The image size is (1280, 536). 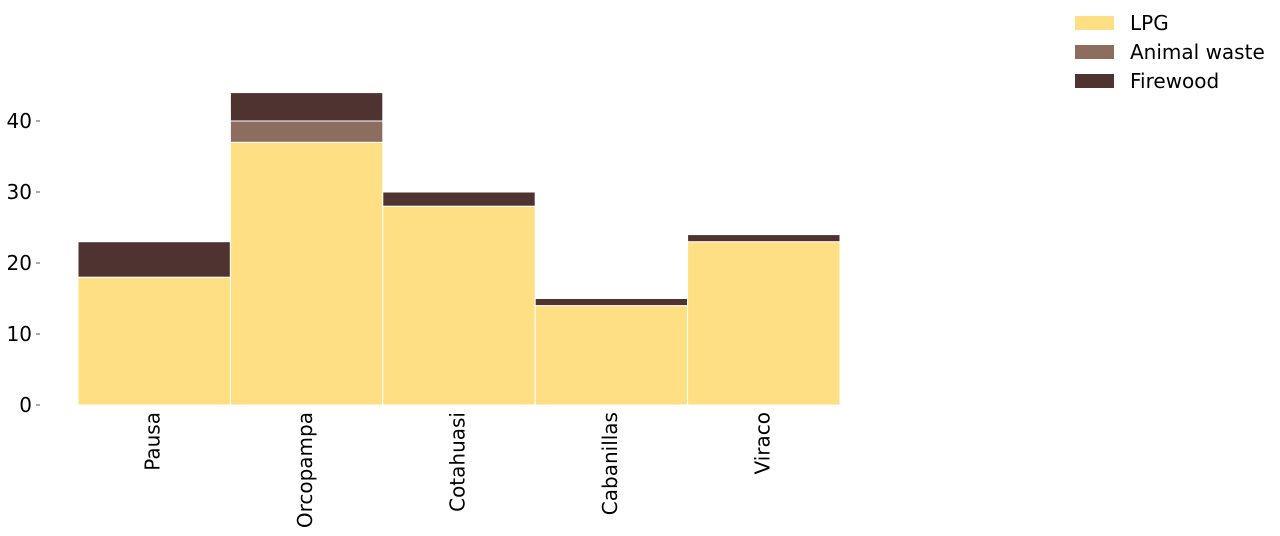 What do you see at coordinates (154, 259) in the screenshot?
I see `bar-pausa-firewood` at bounding box center [154, 259].